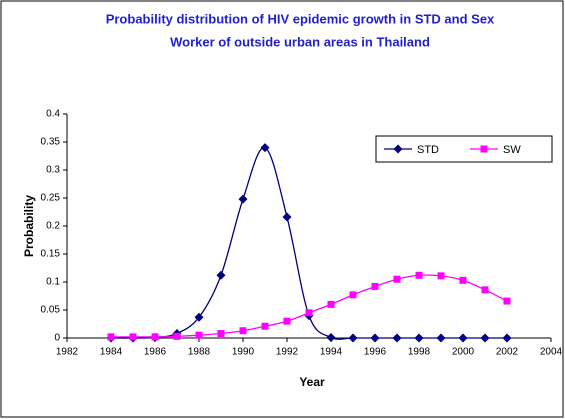 The height and width of the screenshot is (419, 565). Describe the element at coordinates (53, 282) in the screenshot. I see `y-tick-label: 0.1` at that location.